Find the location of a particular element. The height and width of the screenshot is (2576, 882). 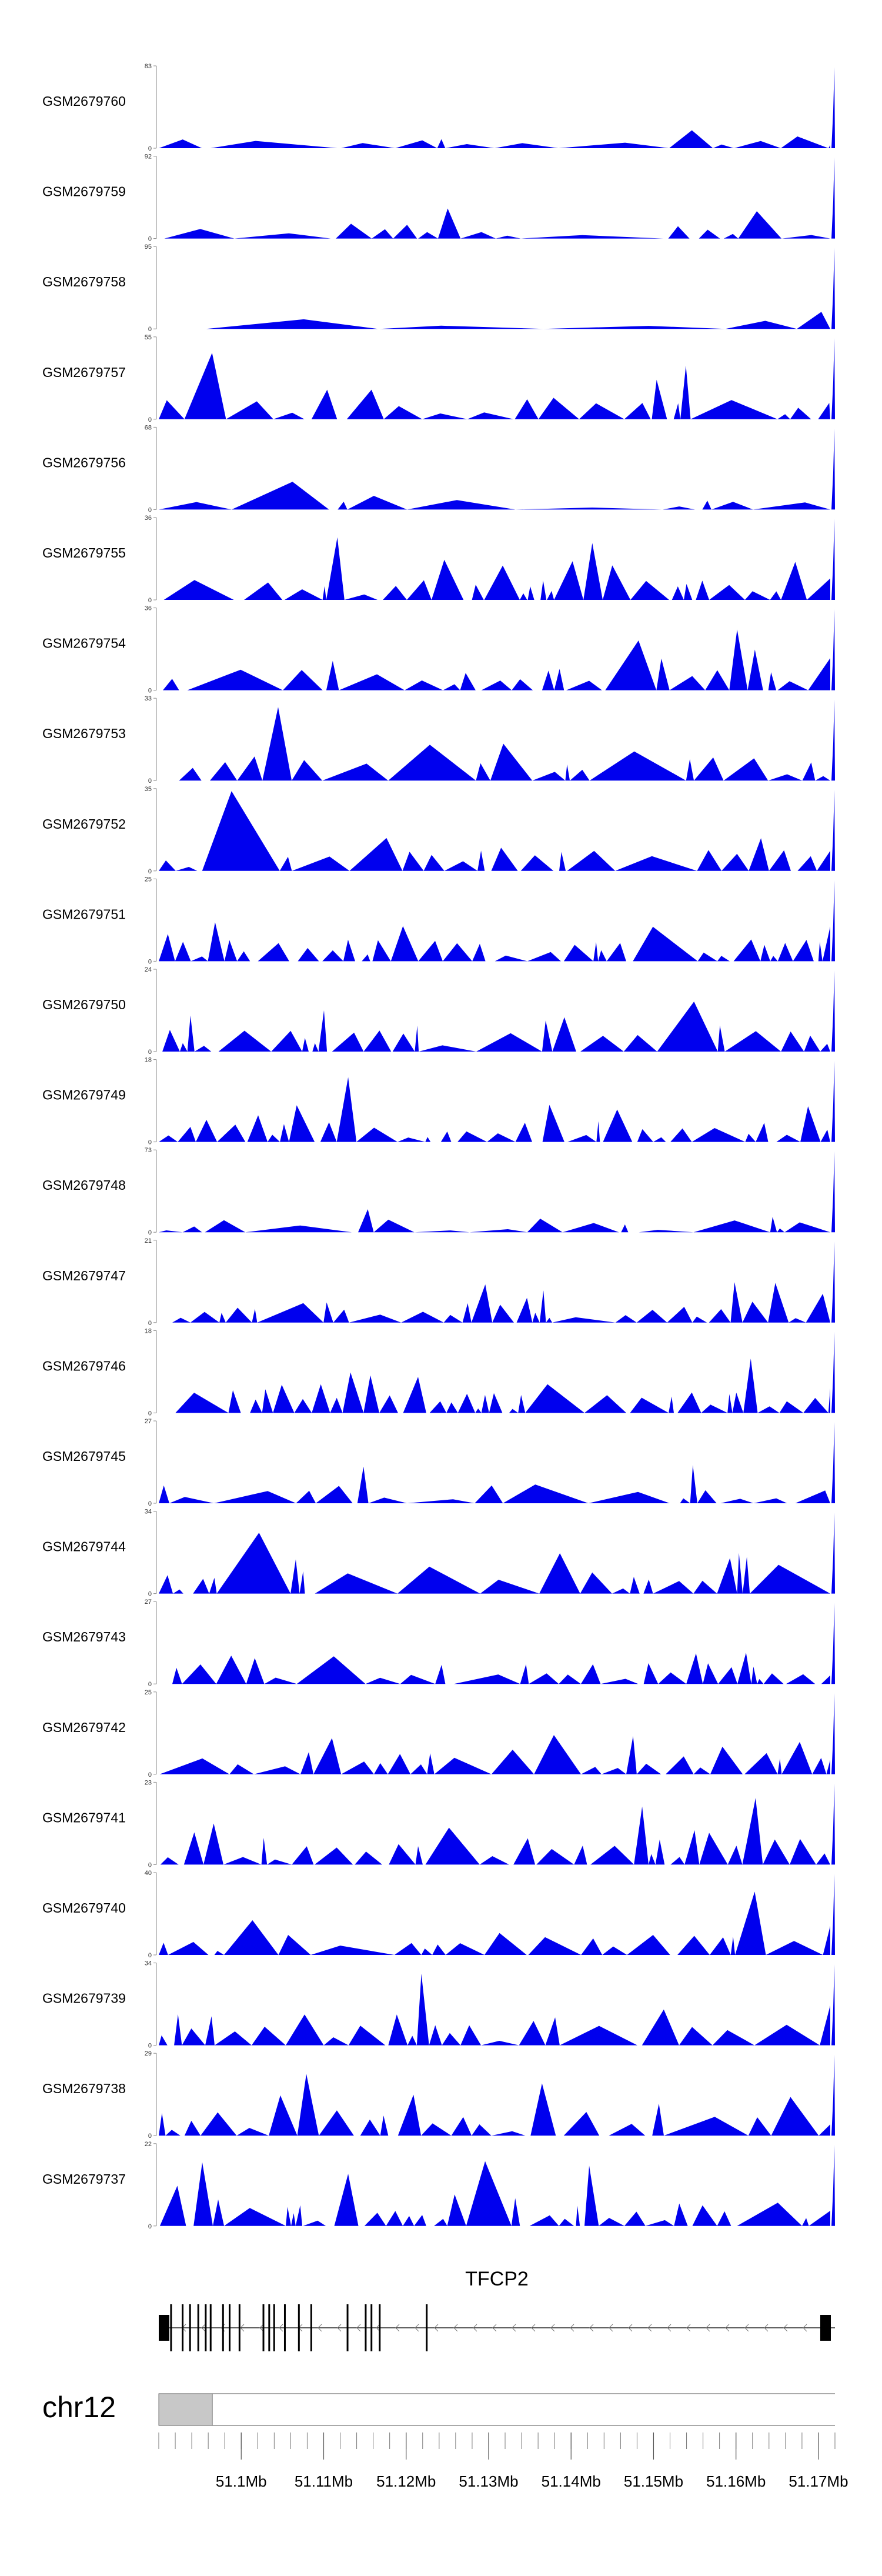

track-sample-label: GSM2679750 is located at coordinates (84, 1004).